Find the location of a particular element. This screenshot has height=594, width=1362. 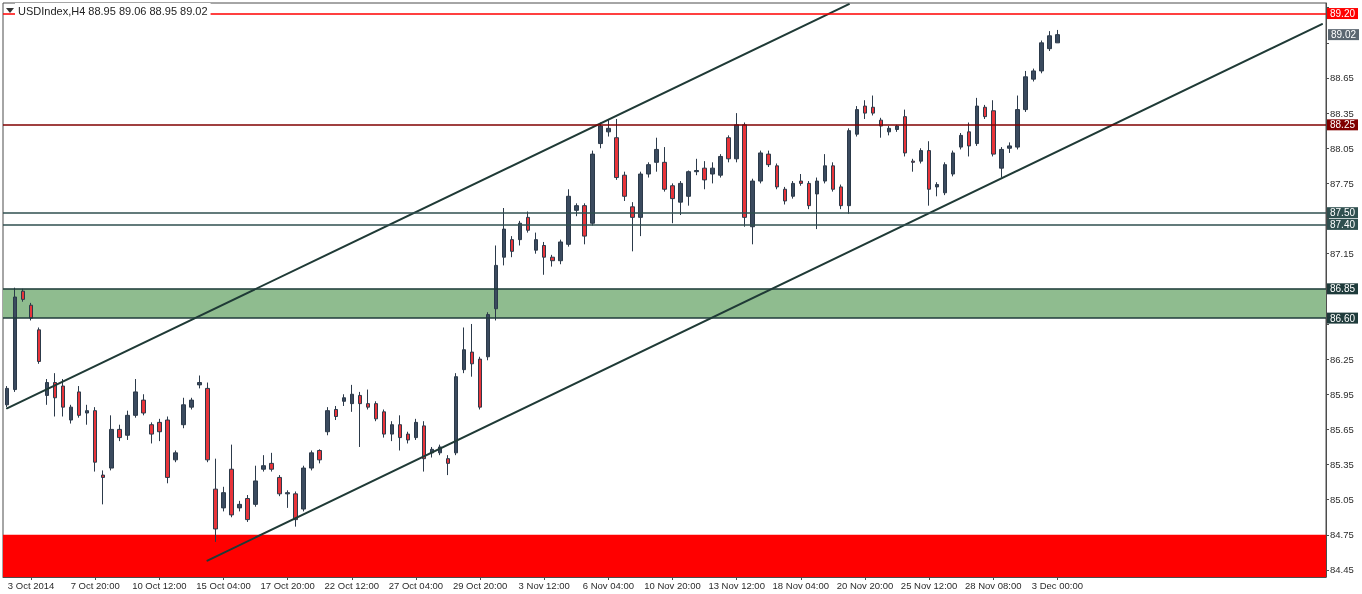

x-tick-label: 27 Oct 04:00 is located at coordinates (416, 585).